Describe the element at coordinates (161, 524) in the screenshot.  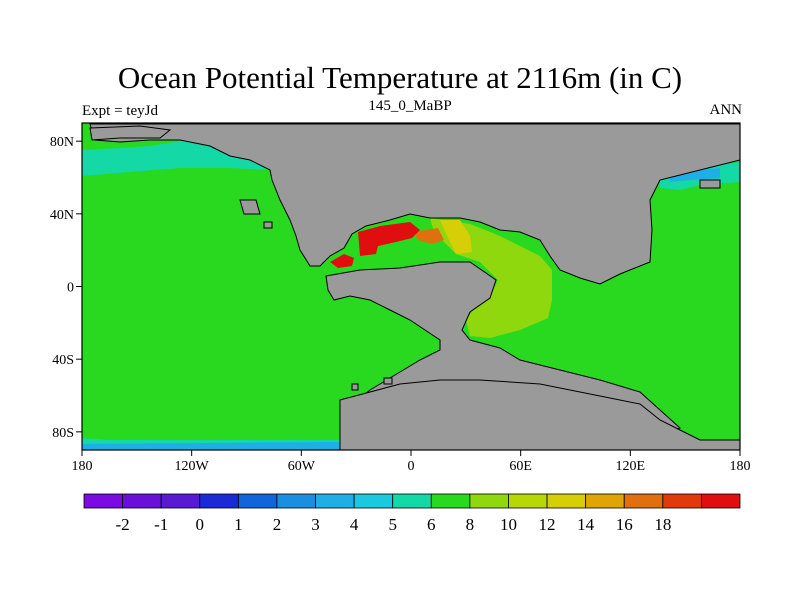
I see `colorbar-label: -1` at that location.